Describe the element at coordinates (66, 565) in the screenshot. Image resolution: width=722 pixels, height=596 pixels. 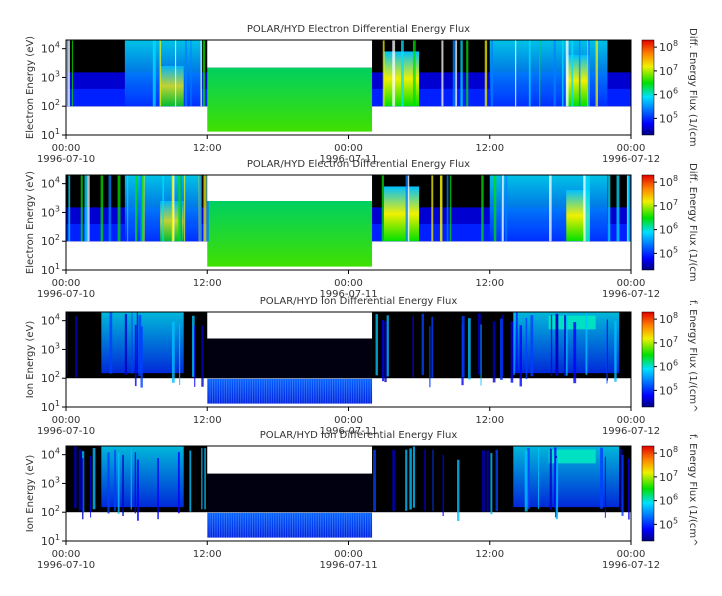
I see `x-tick-date: 1996-07-10` at that location.